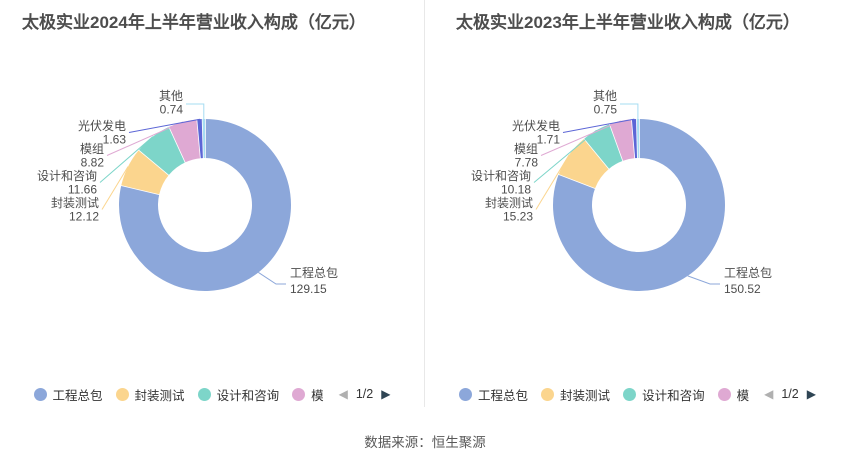 The height and width of the screenshot is (459, 850). Describe the element at coordinates (606, 110) in the screenshot. I see `slice-label-value-其他: 0.75` at that location.